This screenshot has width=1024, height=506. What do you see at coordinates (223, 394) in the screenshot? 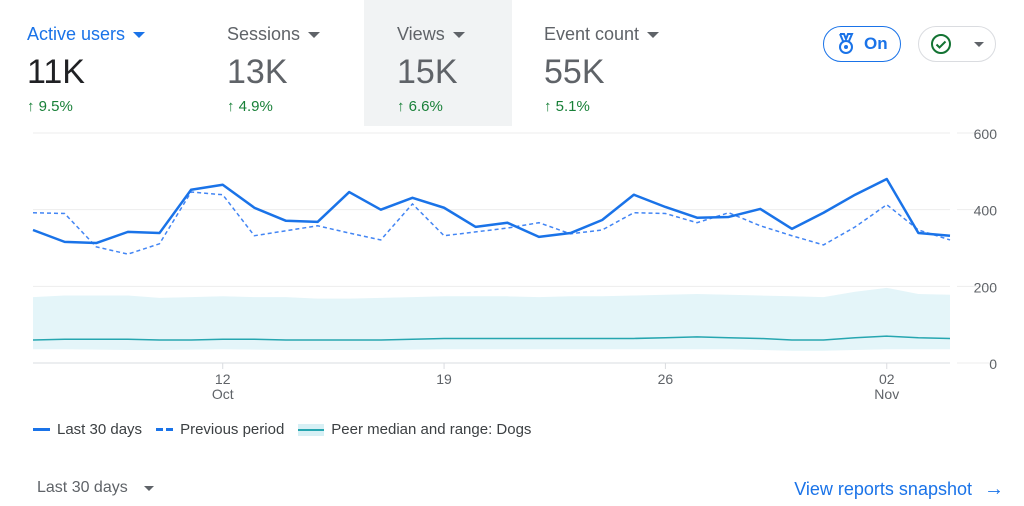
I see `x-tick-month-label: Oct` at bounding box center [223, 394].